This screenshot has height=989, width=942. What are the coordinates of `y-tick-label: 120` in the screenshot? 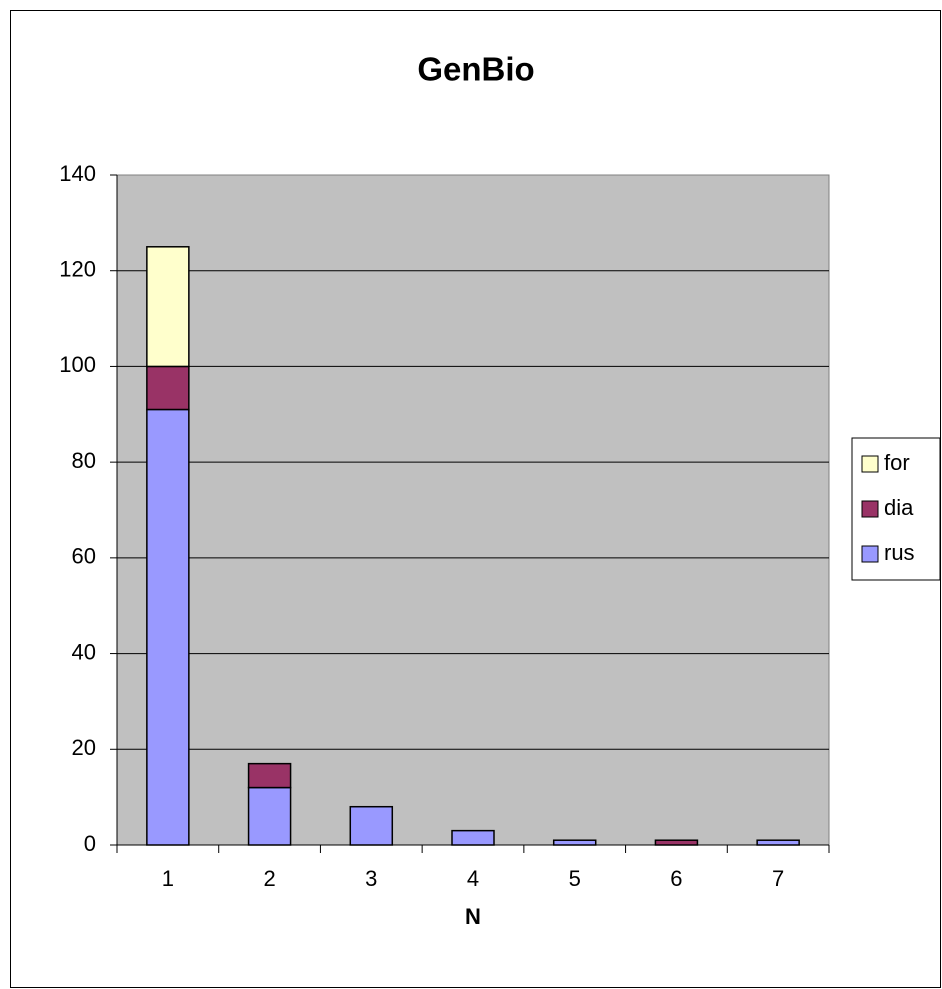 It's located at (77, 269).